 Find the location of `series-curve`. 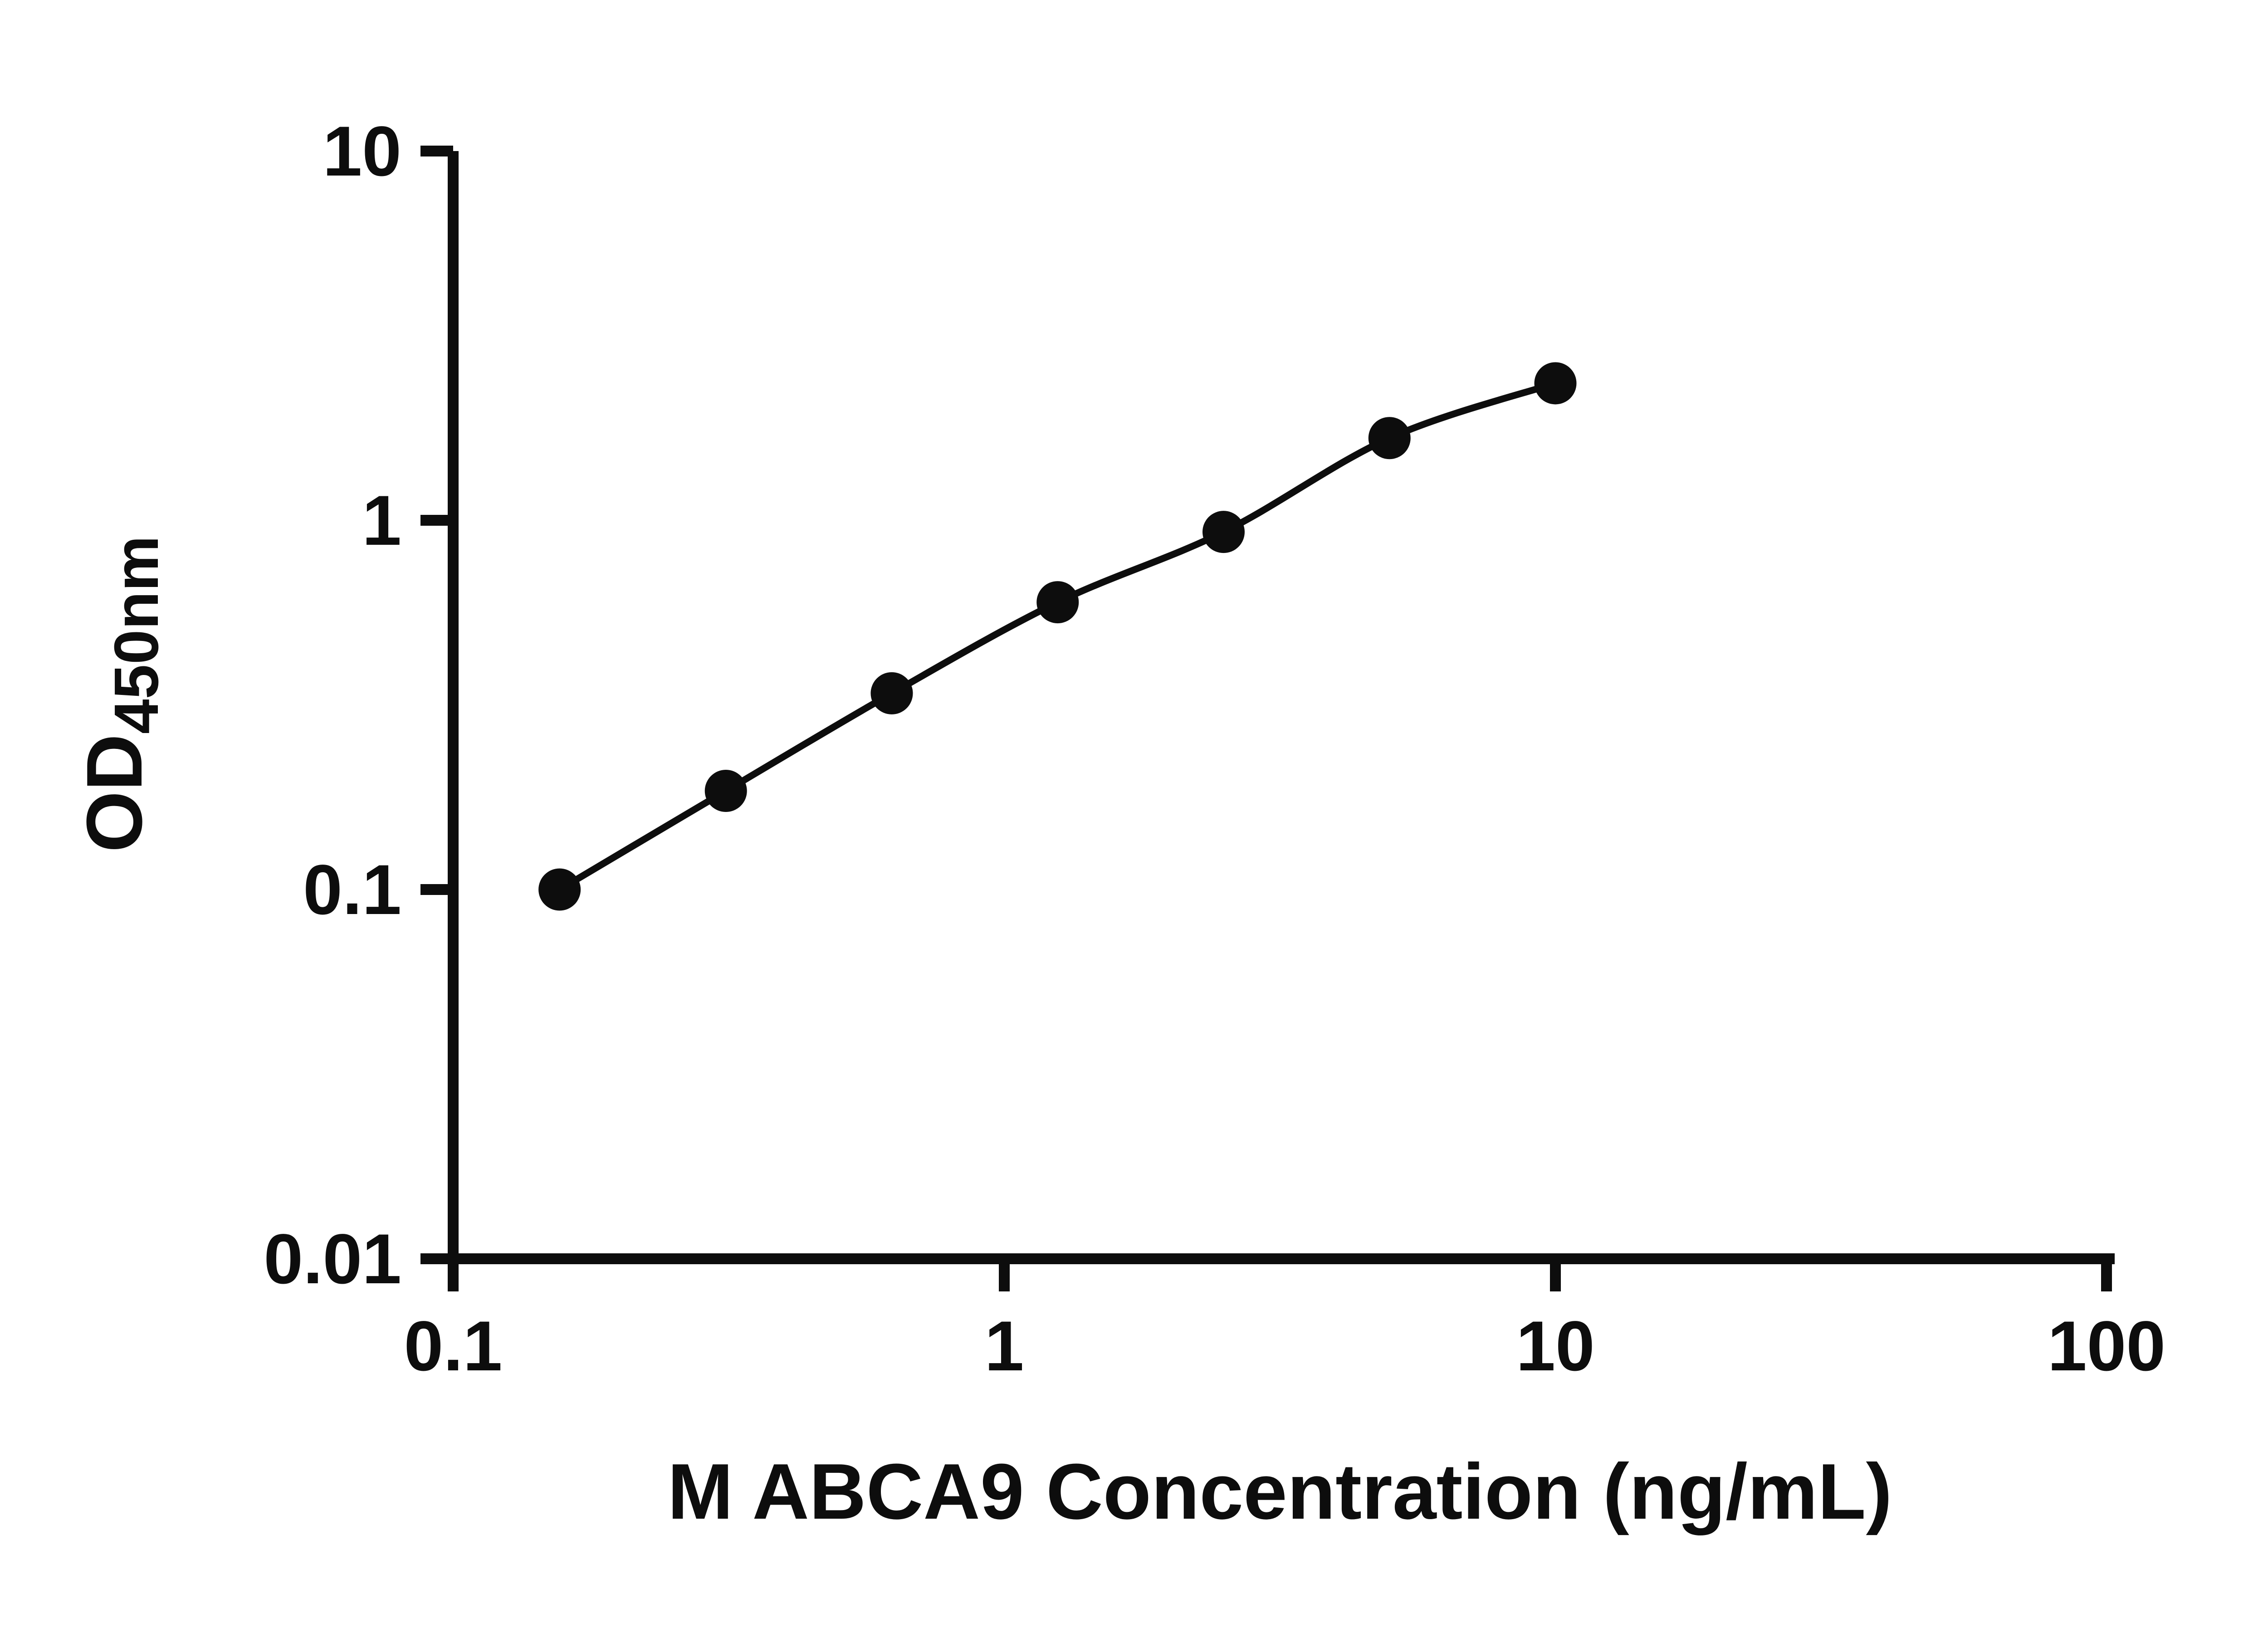

series-curve is located at coordinates (1057, 636).